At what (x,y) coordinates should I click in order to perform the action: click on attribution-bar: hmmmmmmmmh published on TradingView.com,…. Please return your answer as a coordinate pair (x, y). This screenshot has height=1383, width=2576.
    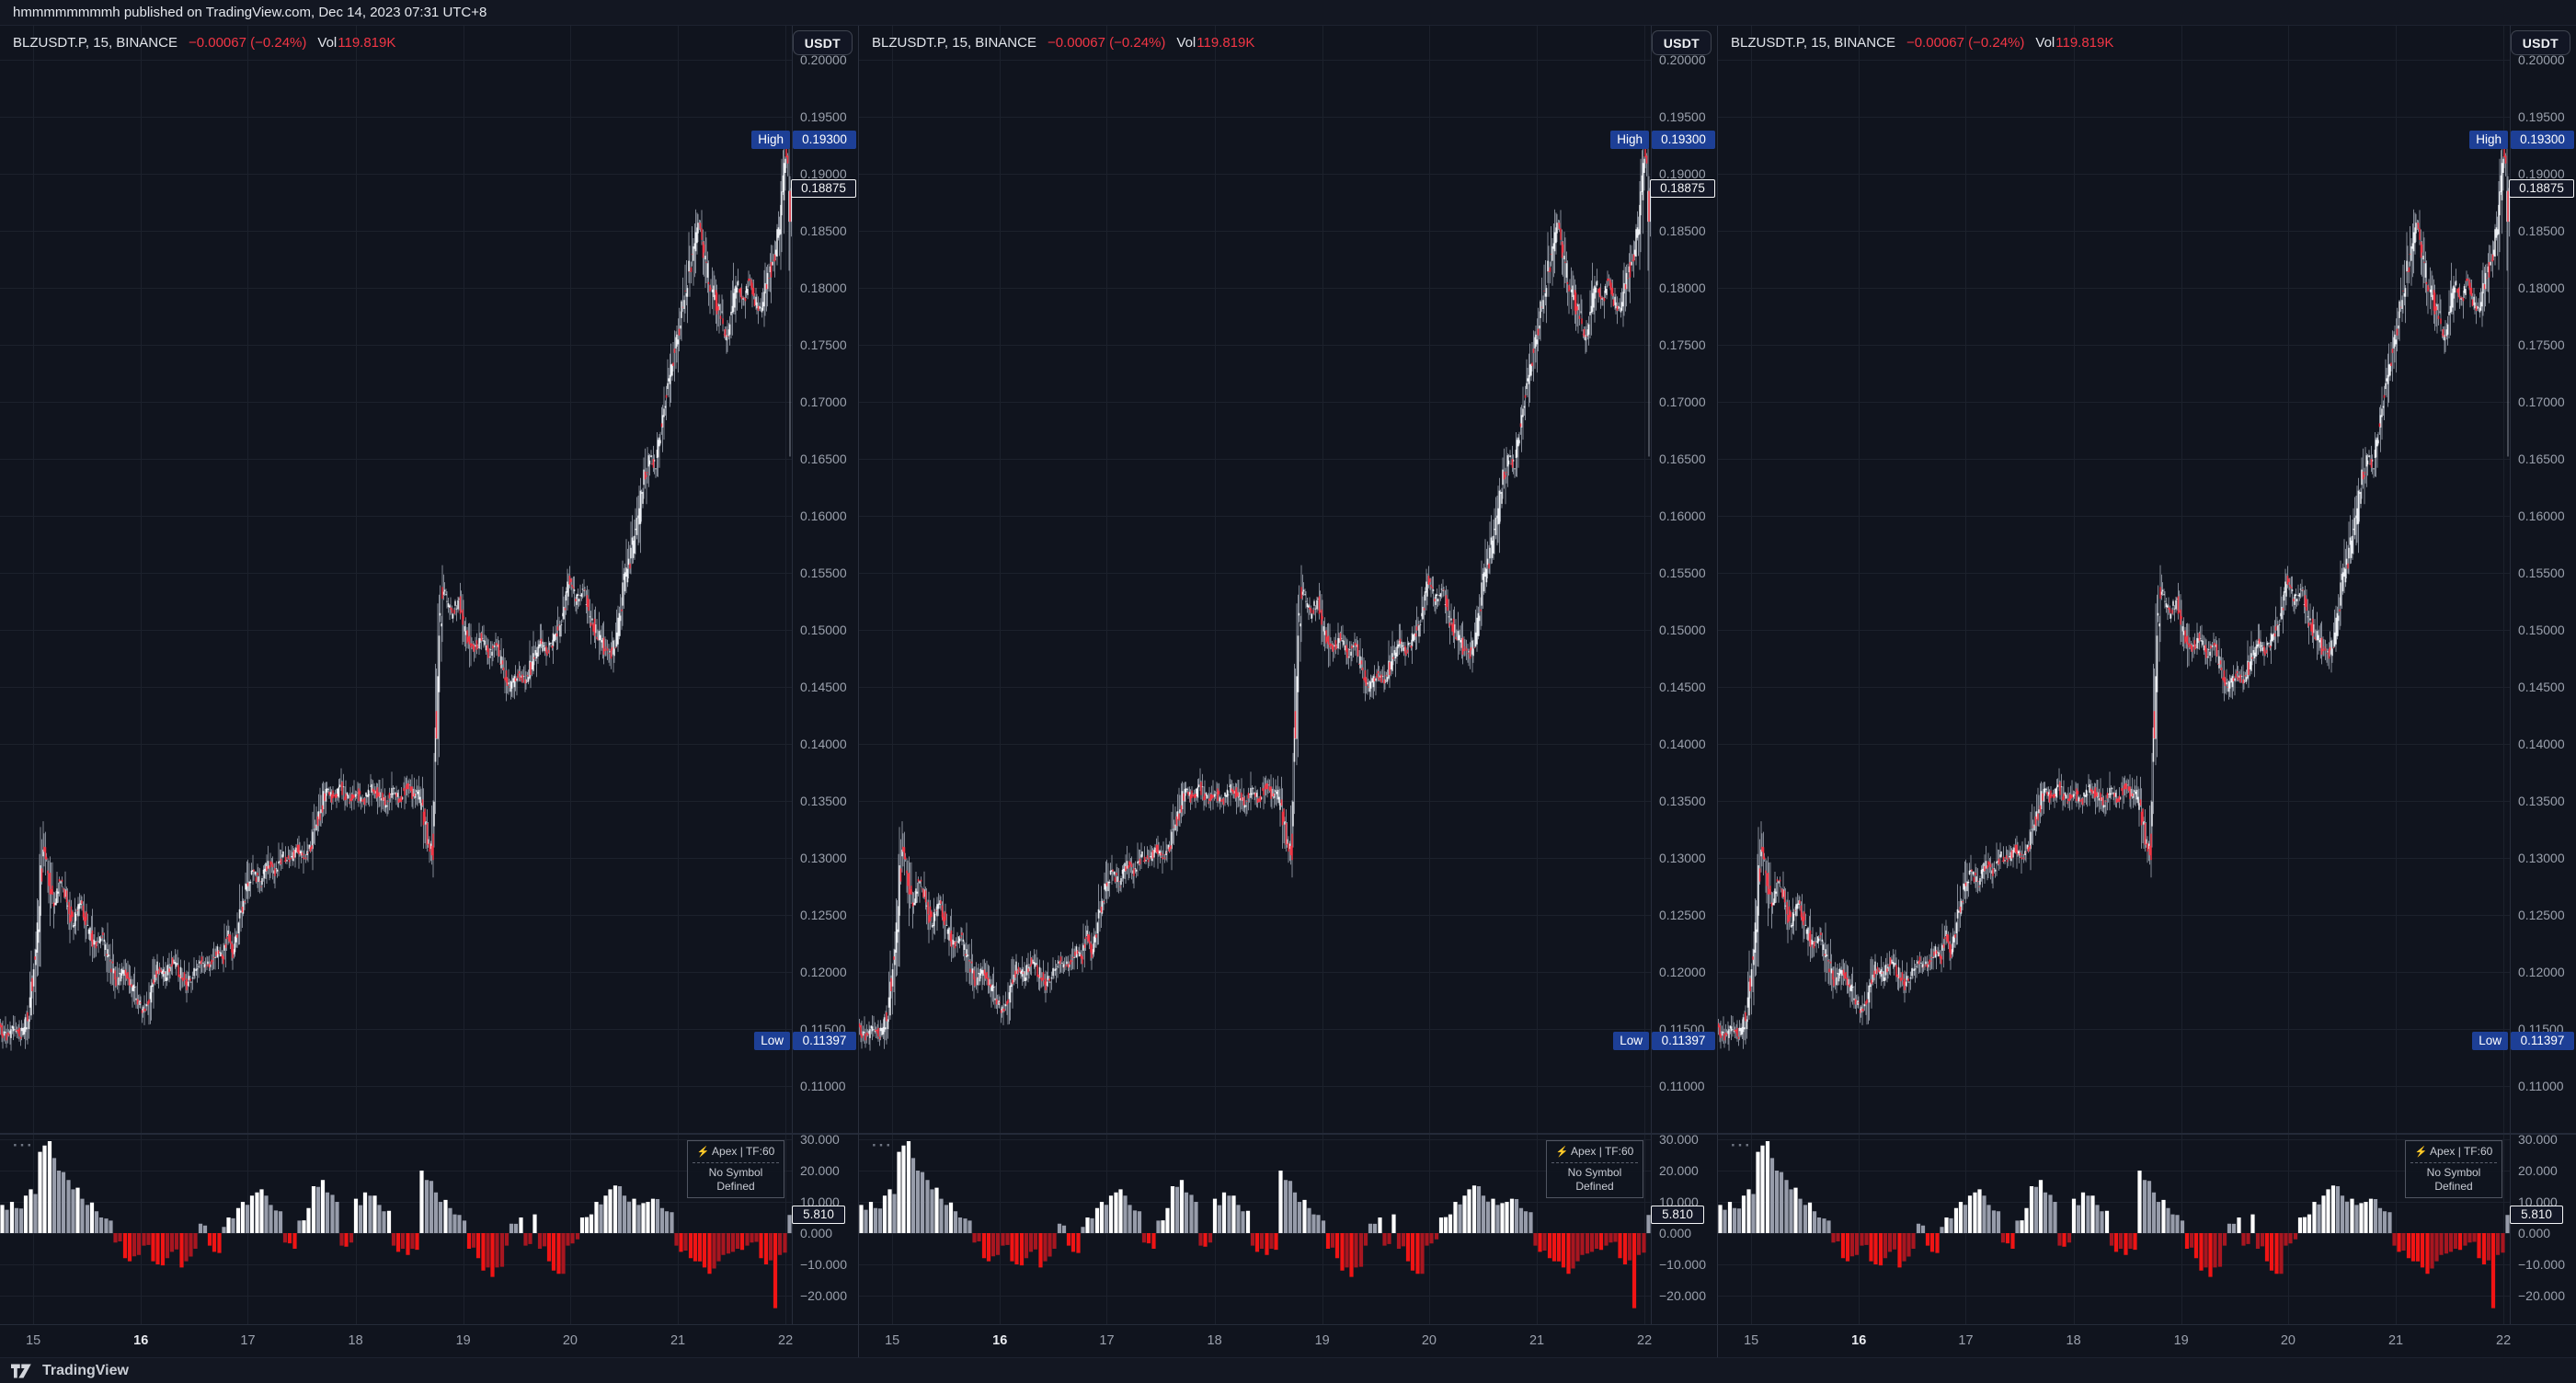
    Looking at the image, I should click on (1288, 13).